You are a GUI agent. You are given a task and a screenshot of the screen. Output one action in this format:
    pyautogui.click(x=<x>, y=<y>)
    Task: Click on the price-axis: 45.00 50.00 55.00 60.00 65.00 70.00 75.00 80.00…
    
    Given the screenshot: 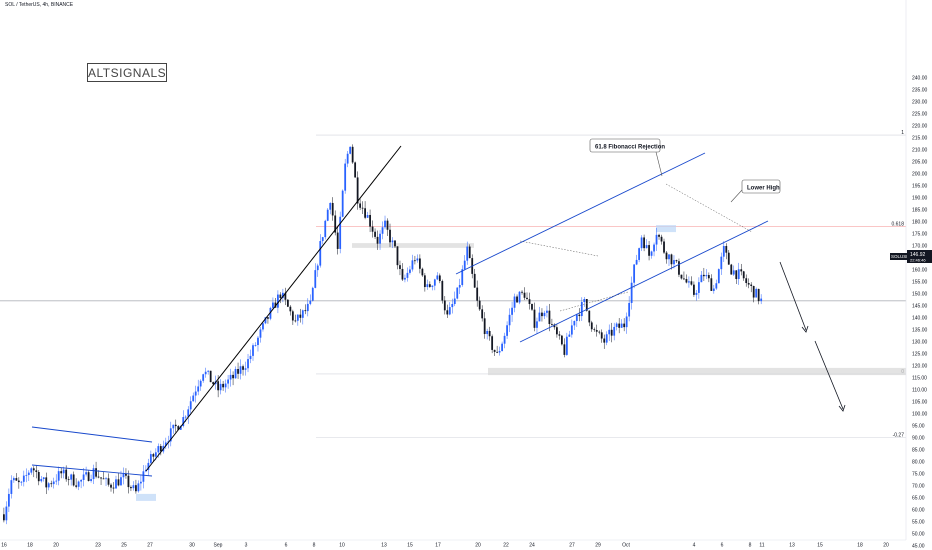 What is the action you would take?
    pyautogui.click(x=916, y=274)
    